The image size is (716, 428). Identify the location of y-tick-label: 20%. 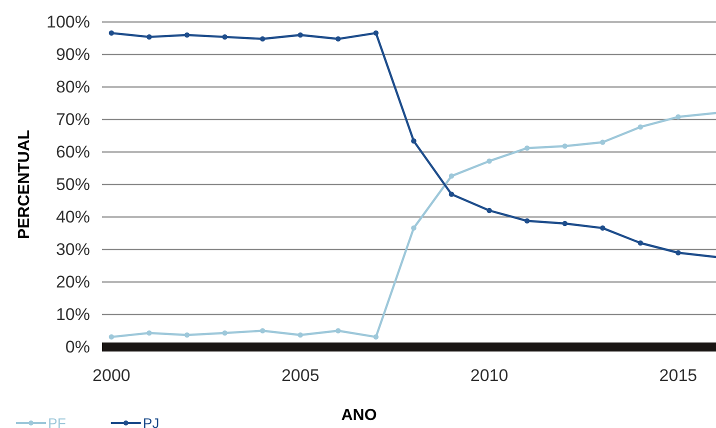
(73, 282).